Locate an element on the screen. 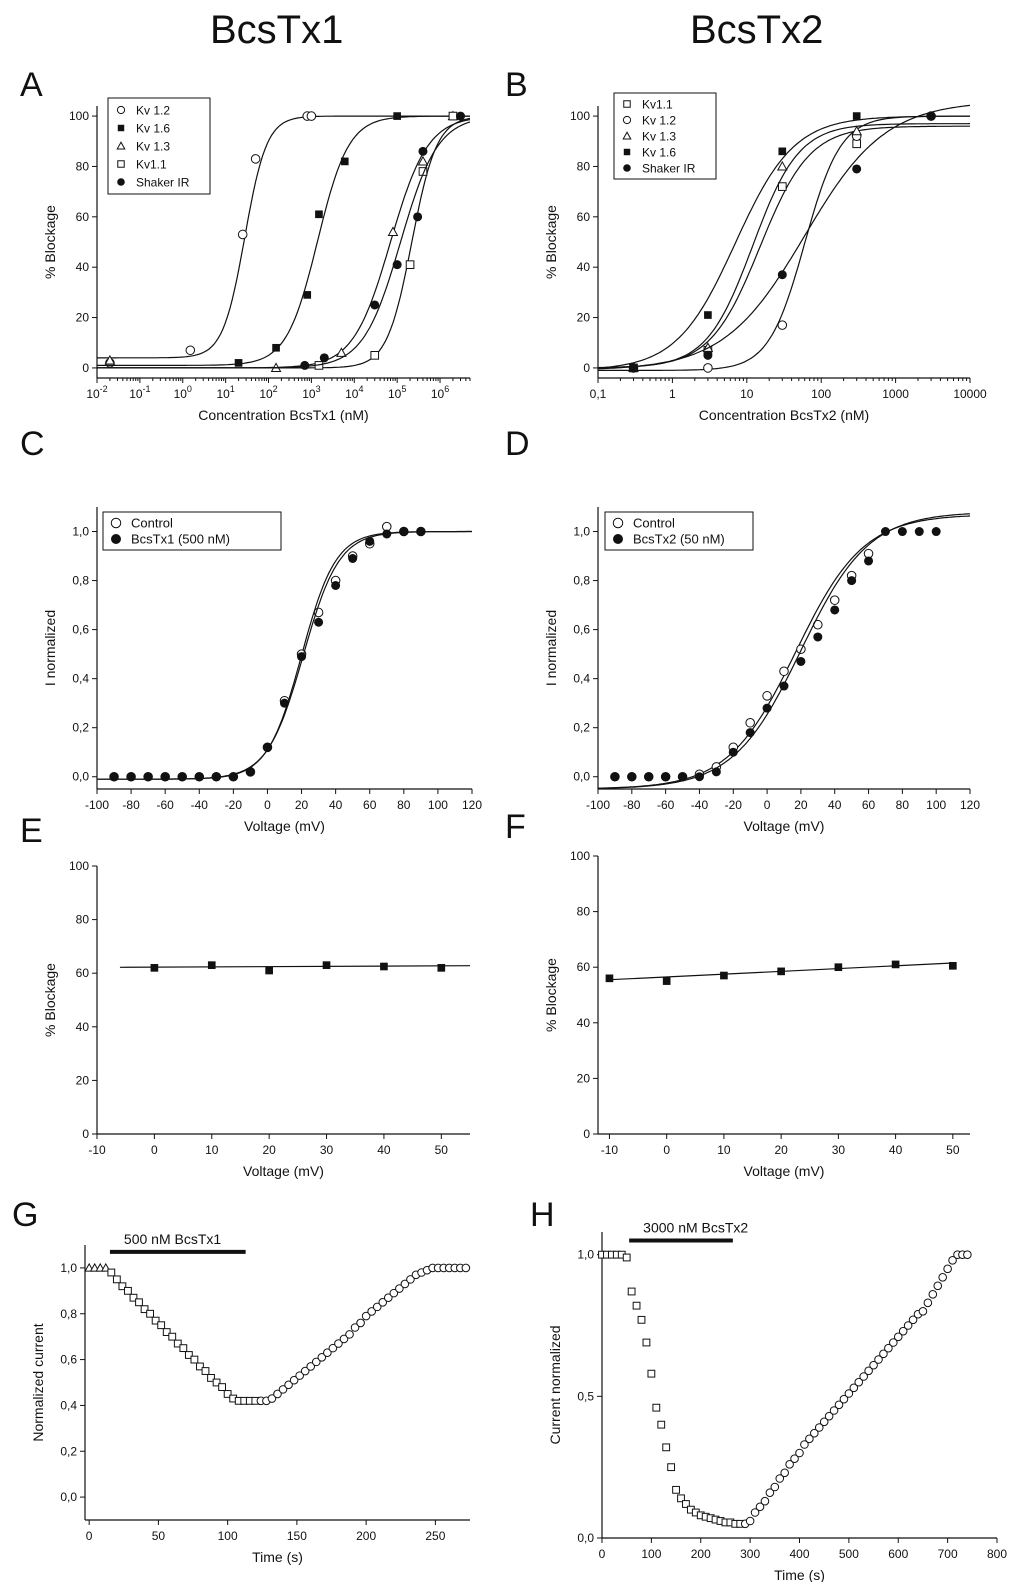 This screenshot has width=1024, height=1582. legend-entry: Shaker IR is located at coordinates (163, 183).